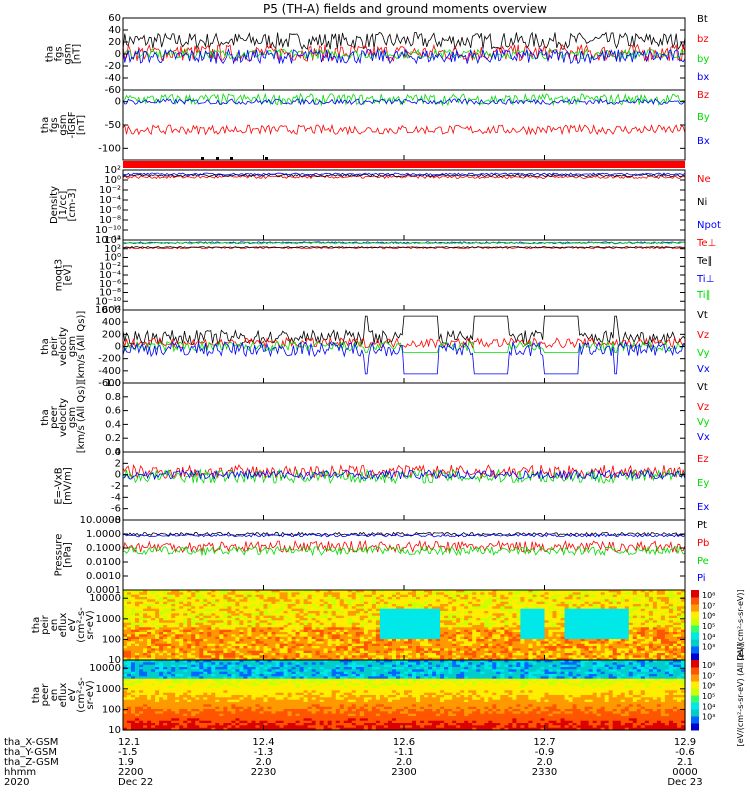 This screenshot has width=750, height=800. What do you see at coordinates (113, 397) in the screenshot?
I see `y-tick-label: 0.8` at bounding box center [113, 397].